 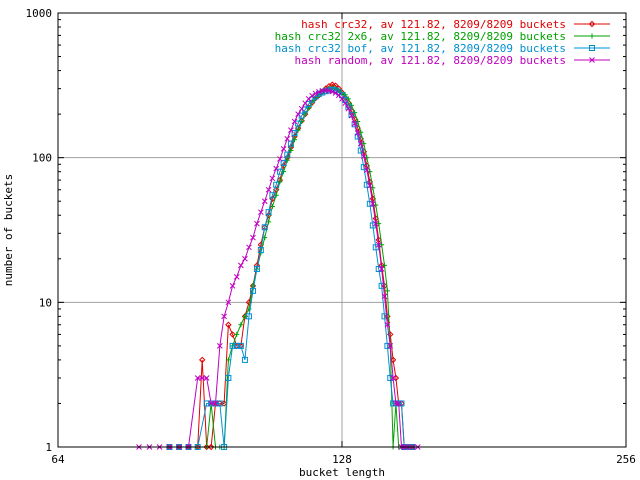 What do you see at coordinates (8, 230) in the screenshot?
I see `y-axis-title: number of buckets` at bounding box center [8, 230].